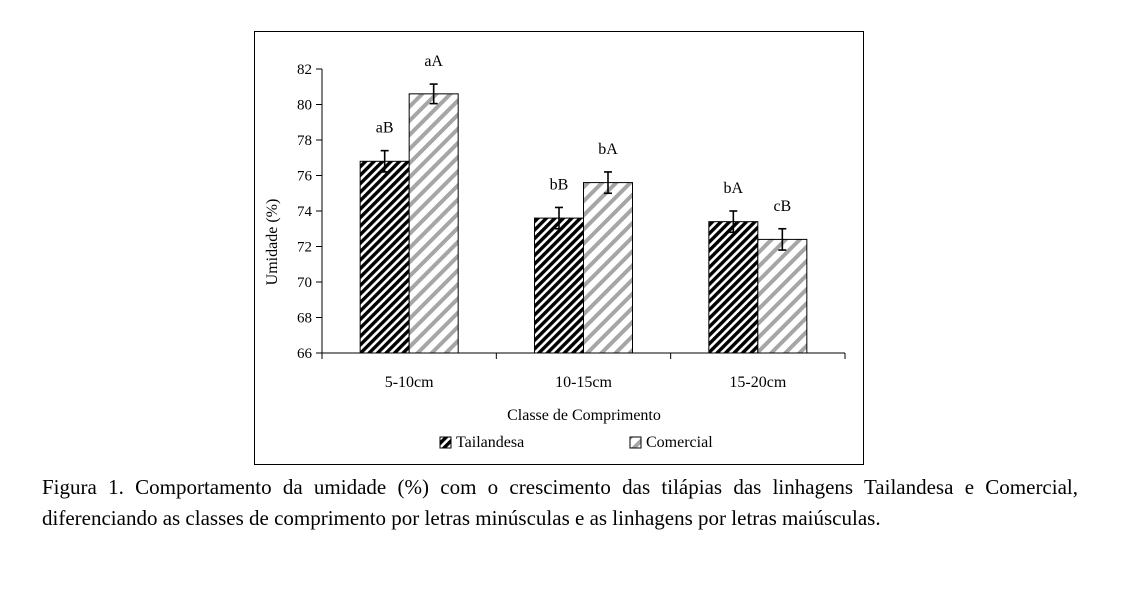 This screenshot has width=1121, height=598. Describe the element at coordinates (304, 248) in the screenshot. I see `y-tick-label: 72` at that location.